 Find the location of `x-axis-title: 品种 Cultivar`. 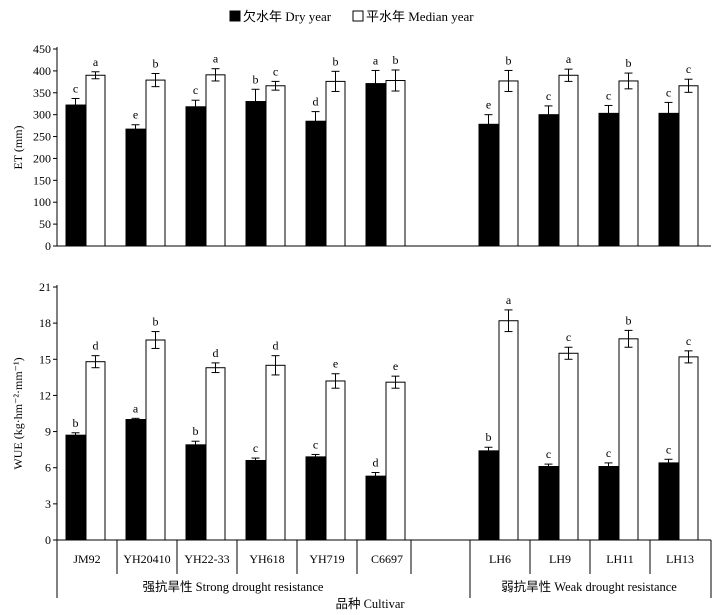

x-axis-title: 品种 Cultivar is located at coordinates (370, 604).